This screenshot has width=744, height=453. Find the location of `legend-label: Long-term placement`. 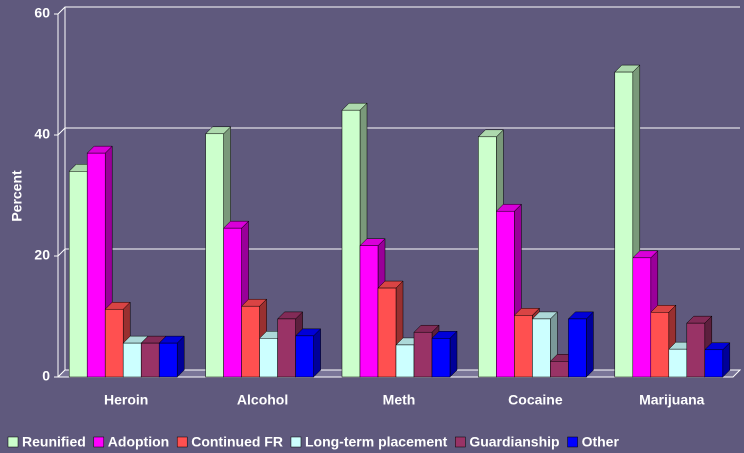

legend-label: Long-term placement is located at coordinates (376, 442).